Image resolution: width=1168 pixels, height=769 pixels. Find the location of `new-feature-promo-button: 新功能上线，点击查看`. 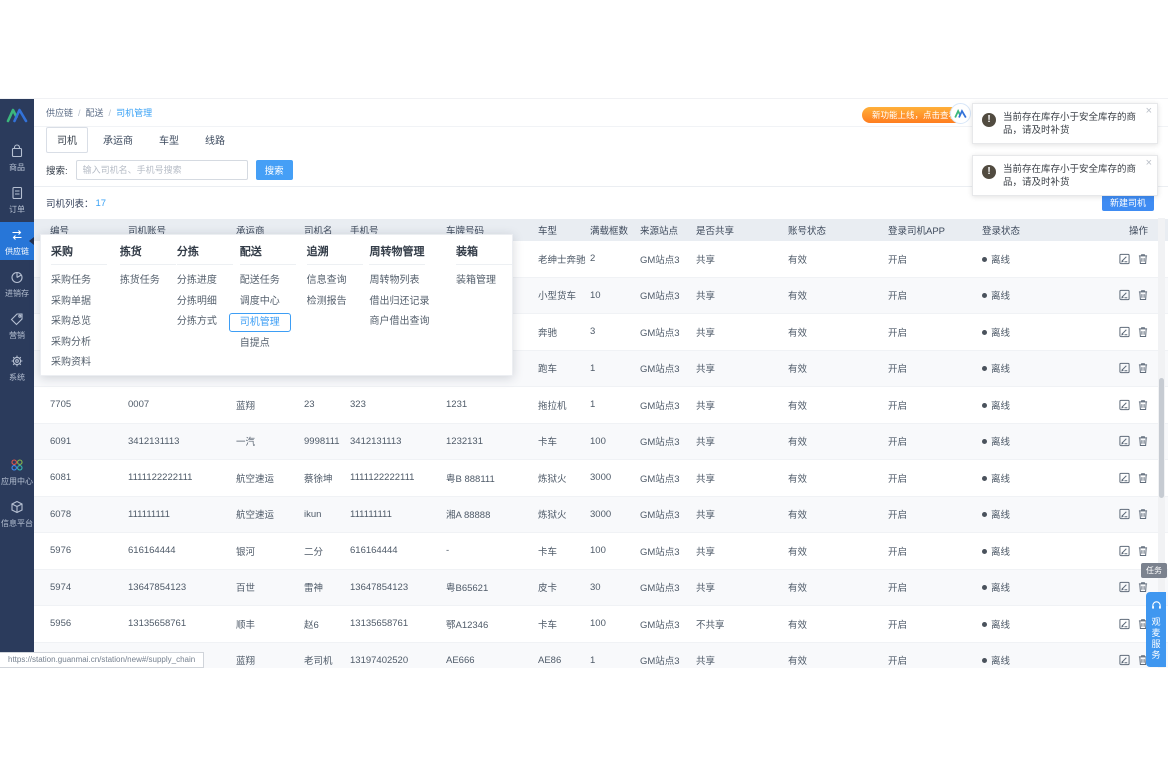

new-feature-promo-button: 新功能上线，点击查看 is located at coordinates (915, 115).